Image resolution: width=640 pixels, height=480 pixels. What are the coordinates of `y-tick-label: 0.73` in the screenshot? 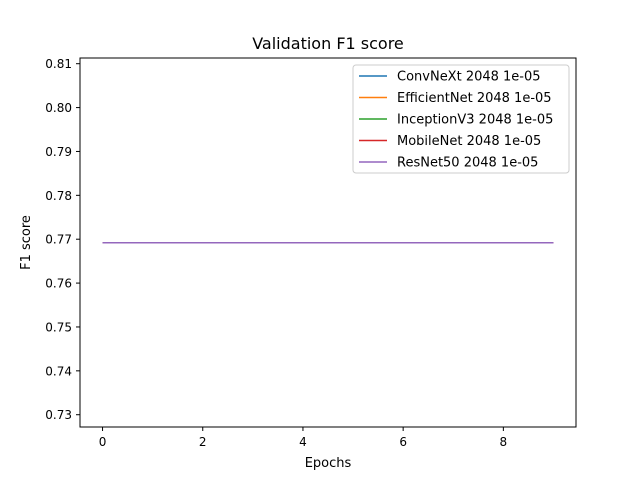 It's located at (58, 415).